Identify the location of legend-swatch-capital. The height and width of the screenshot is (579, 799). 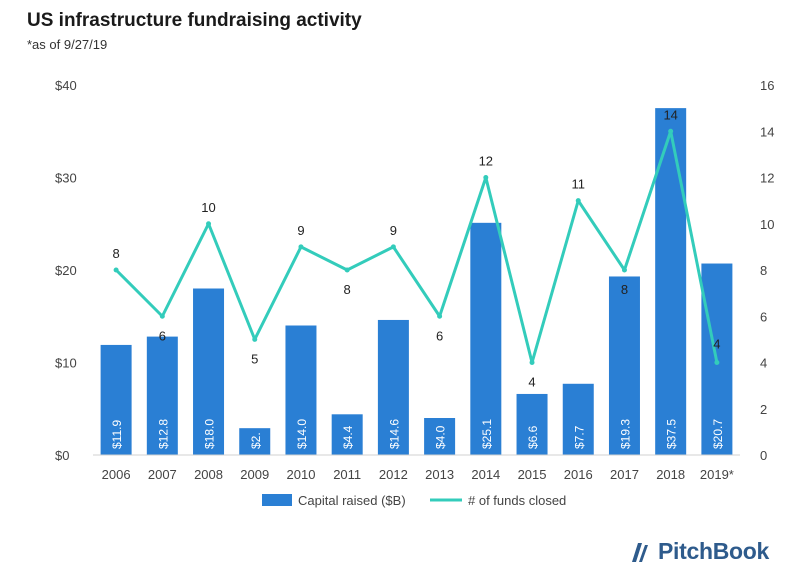
(277, 500).